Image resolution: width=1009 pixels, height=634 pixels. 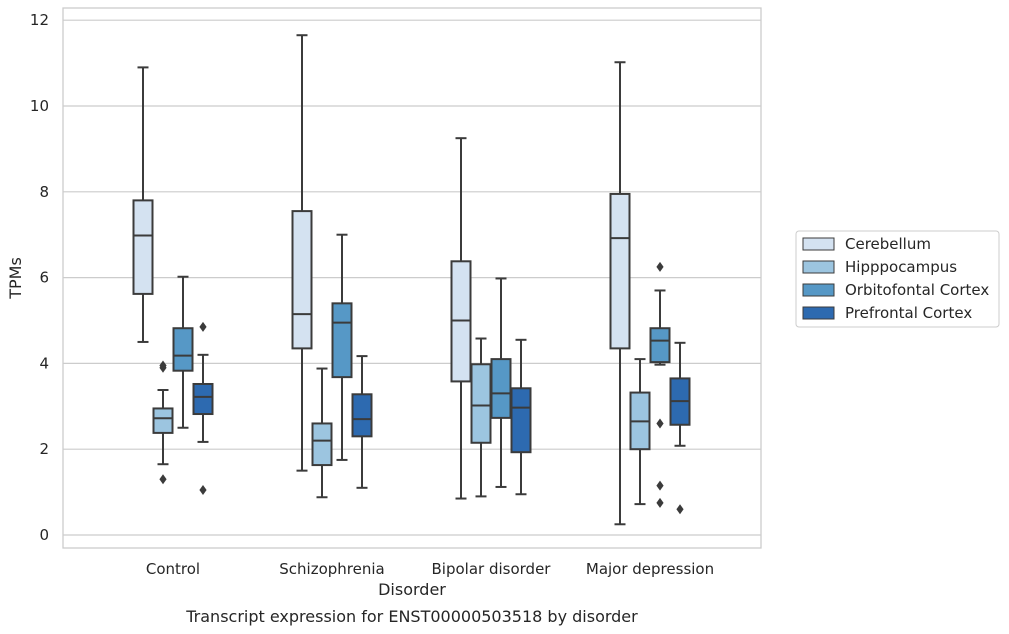 What do you see at coordinates (39, 106) in the screenshot?
I see `y-tick-label: 10` at bounding box center [39, 106].